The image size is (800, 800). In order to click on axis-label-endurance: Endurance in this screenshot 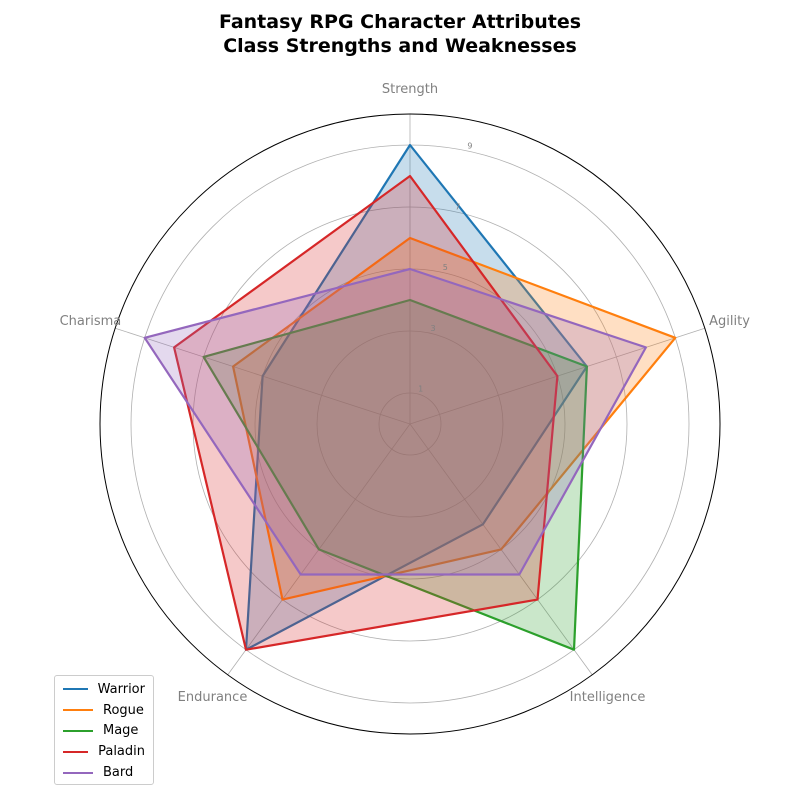, I will do `click(213, 697)`.